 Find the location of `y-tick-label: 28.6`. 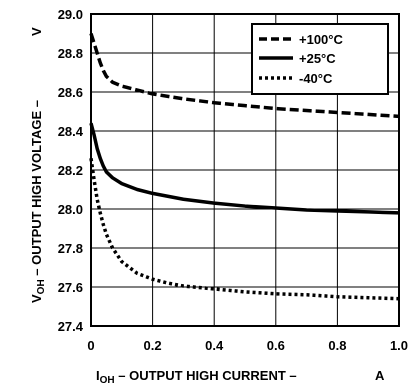

y-tick-label: 28.6 is located at coordinates (70, 92).